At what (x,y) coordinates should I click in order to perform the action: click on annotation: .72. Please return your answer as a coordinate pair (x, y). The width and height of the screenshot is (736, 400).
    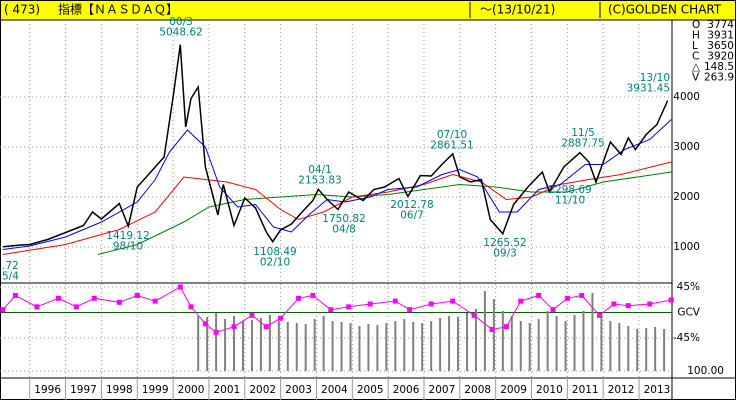
    Looking at the image, I should click on (10, 266).